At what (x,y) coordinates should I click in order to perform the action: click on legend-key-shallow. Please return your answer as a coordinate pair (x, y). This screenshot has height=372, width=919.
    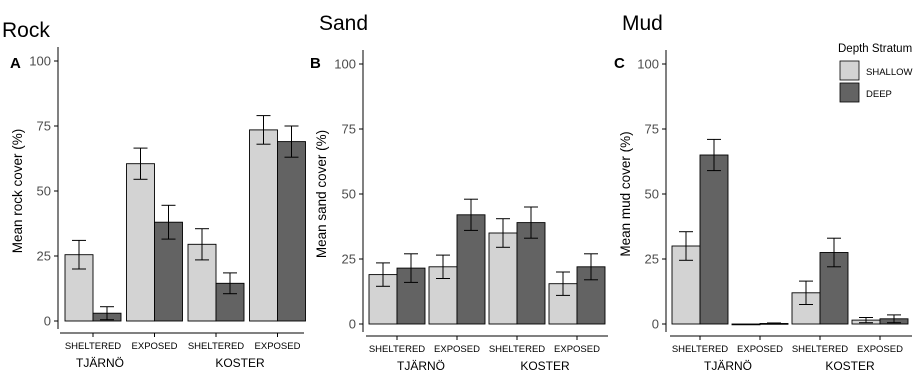
    Looking at the image, I should click on (849, 70).